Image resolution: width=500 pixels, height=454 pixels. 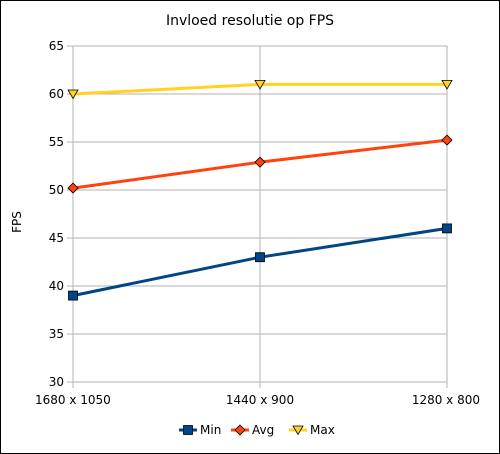 What do you see at coordinates (322, 430) in the screenshot?
I see `legend-label: Max` at bounding box center [322, 430].